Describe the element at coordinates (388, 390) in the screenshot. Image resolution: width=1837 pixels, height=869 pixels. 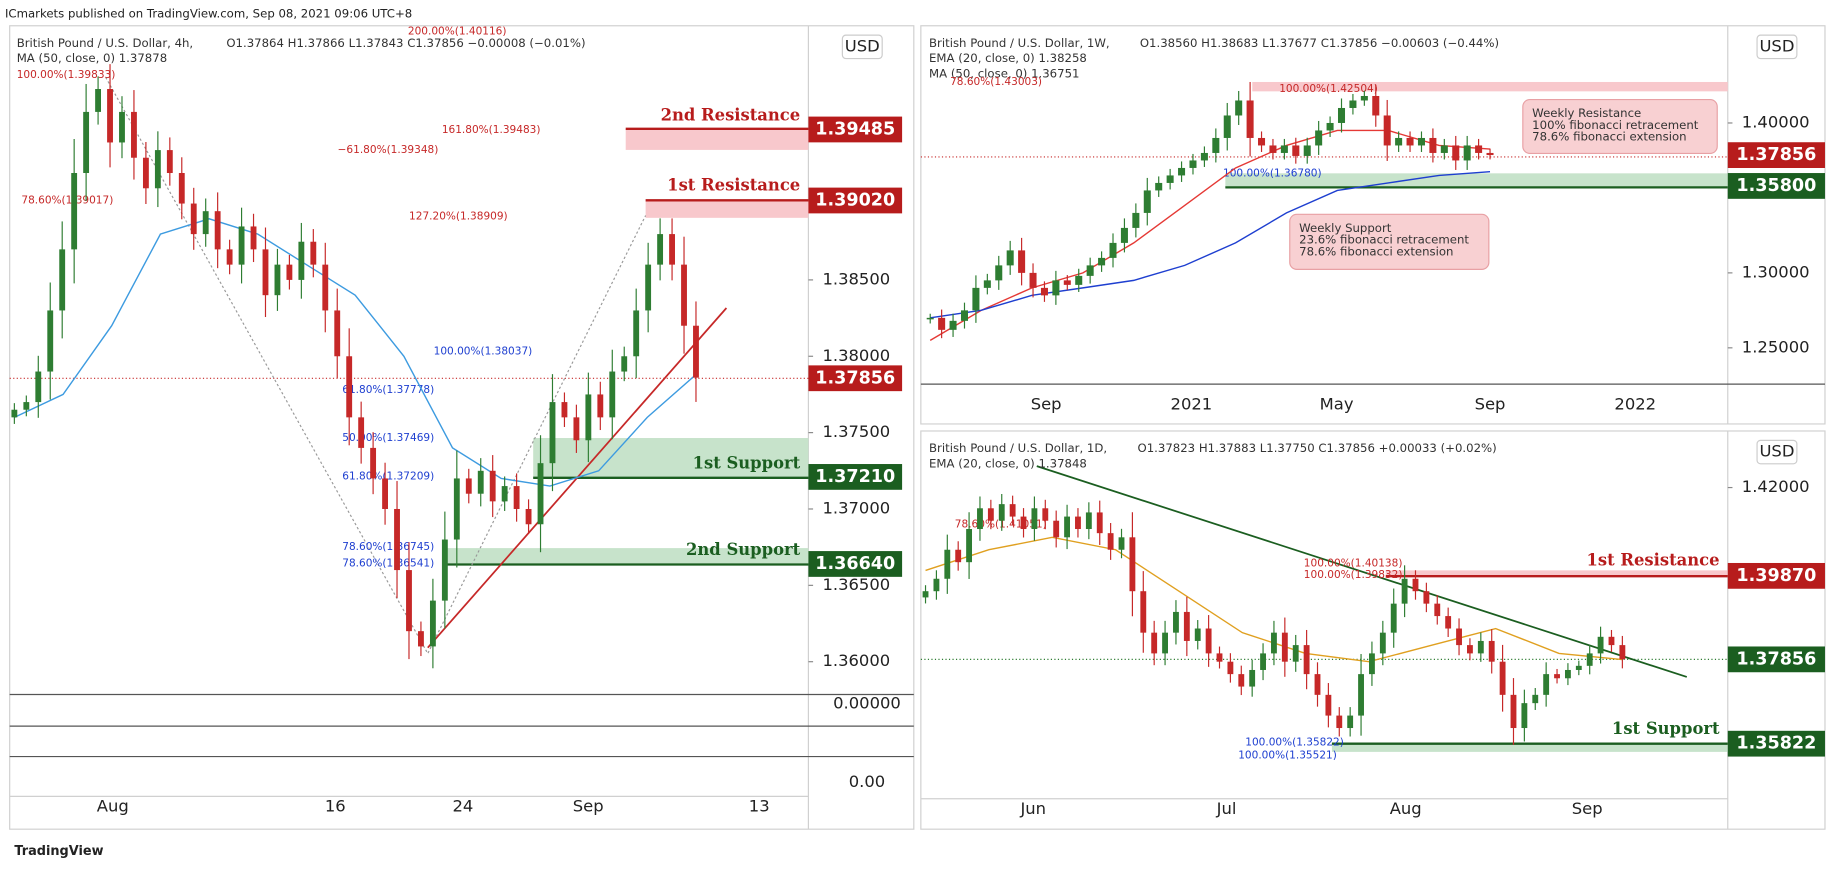
I see `fib-label: 61.80%(1.37778)` at that location.